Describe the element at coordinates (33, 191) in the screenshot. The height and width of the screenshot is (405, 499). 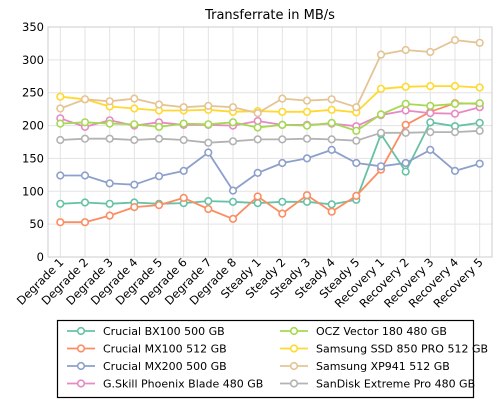
I see `y-tick-label: 100` at that location.